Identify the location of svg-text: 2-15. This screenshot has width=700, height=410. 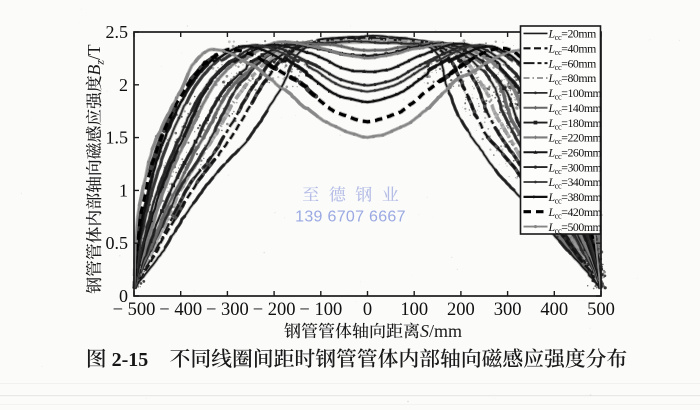
(130, 360).